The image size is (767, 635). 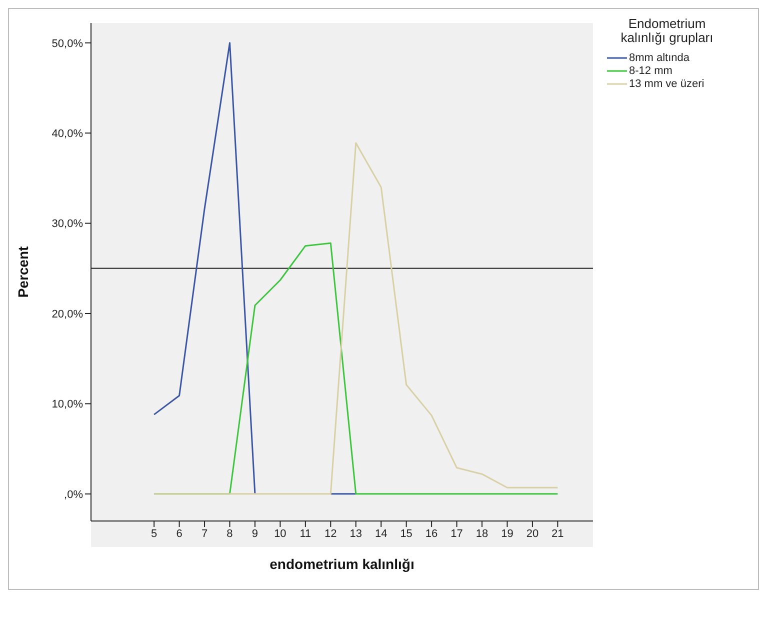 What do you see at coordinates (74, 494) in the screenshot?
I see `y-tick-label: ,0%` at bounding box center [74, 494].